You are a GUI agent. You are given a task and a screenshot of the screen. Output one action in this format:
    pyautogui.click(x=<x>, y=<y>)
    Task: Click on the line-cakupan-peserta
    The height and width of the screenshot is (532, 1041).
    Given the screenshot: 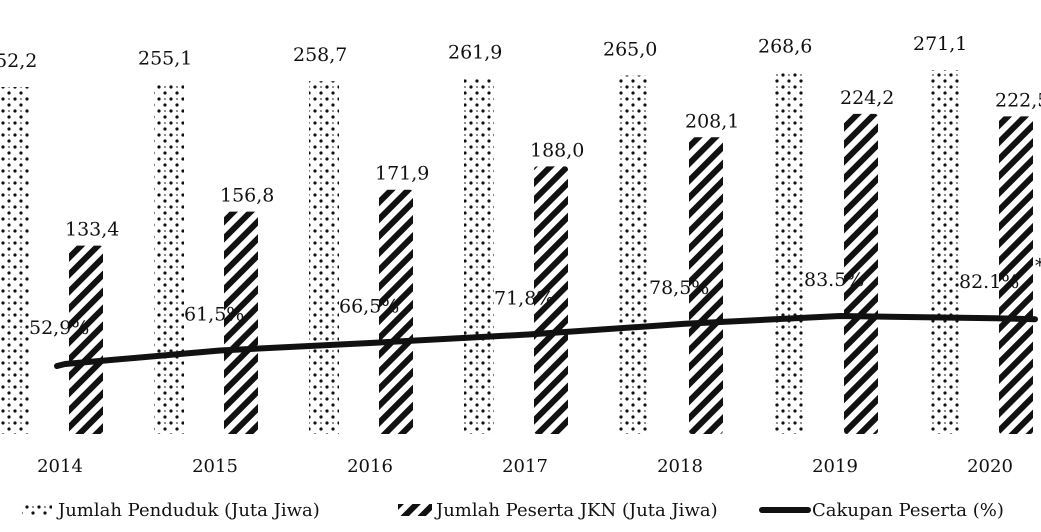 What is the action you would take?
    pyautogui.click(x=546, y=341)
    